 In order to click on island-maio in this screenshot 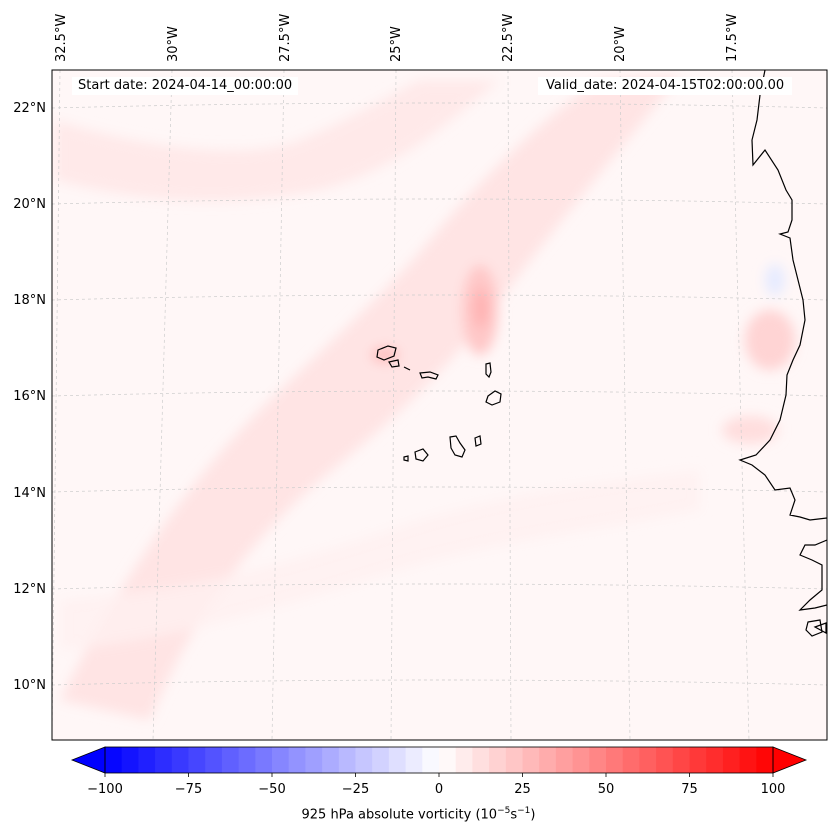, I will do `click(478, 441)`.